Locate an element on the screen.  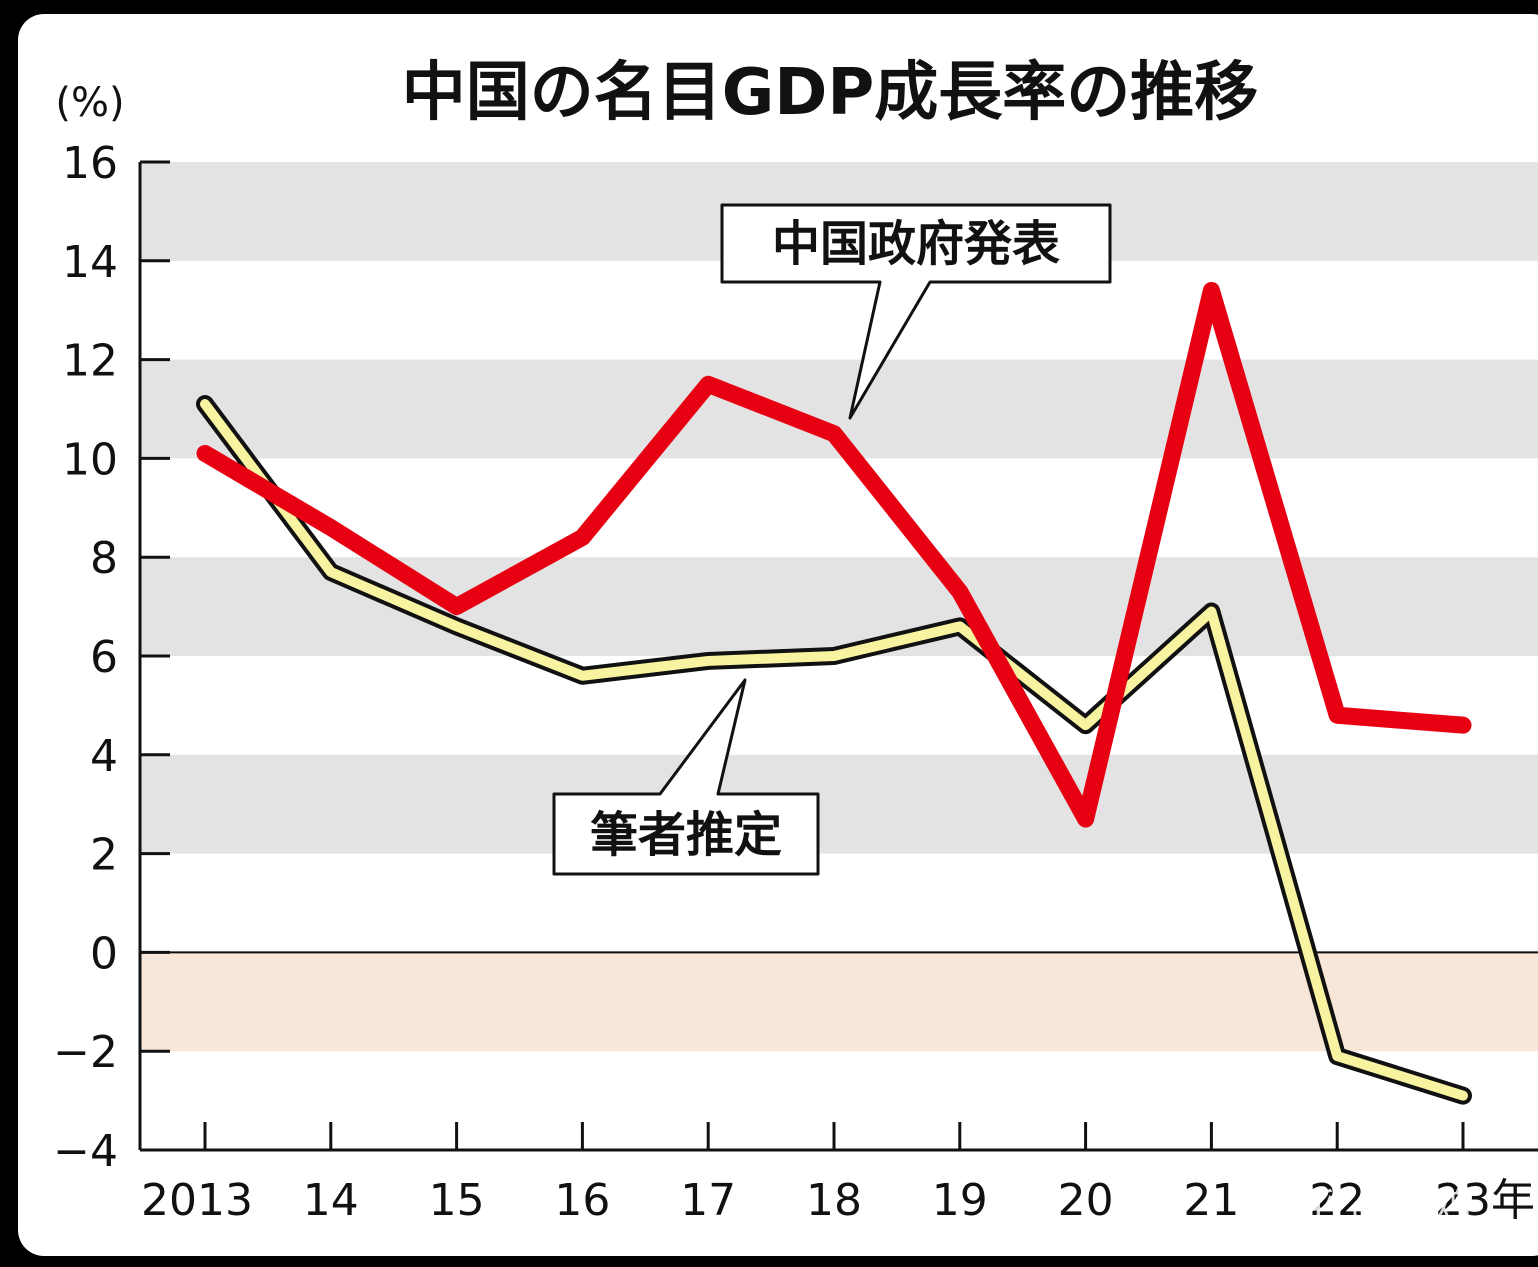
callout-government: 中国政府発表 is located at coordinates (916, 311).